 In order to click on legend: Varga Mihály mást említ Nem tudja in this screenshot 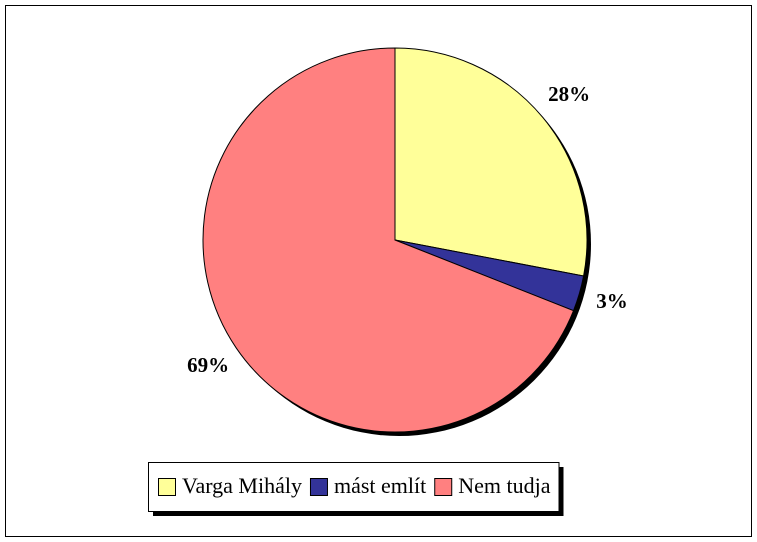, I will do `click(356, 489)`.